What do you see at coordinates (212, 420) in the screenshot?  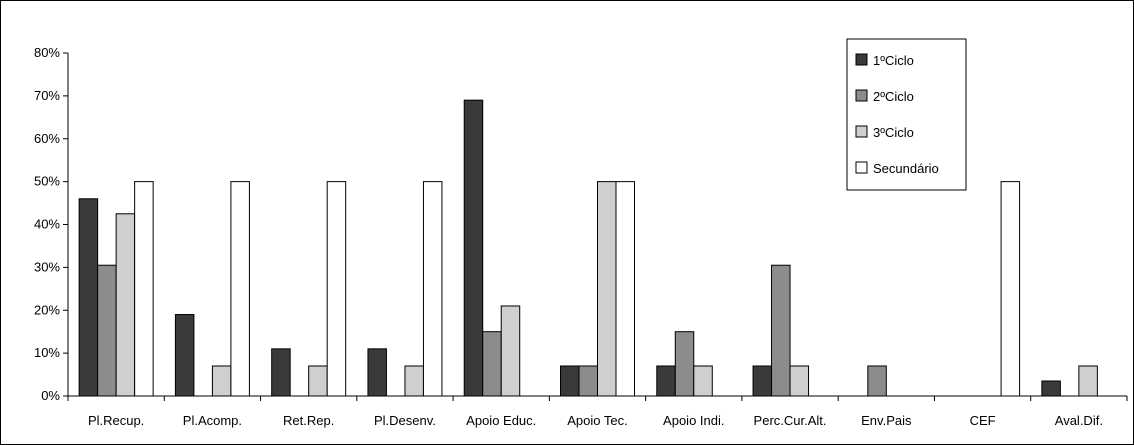 I see `x-tick-label: Pl.Acomp.` at bounding box center [212, 420].